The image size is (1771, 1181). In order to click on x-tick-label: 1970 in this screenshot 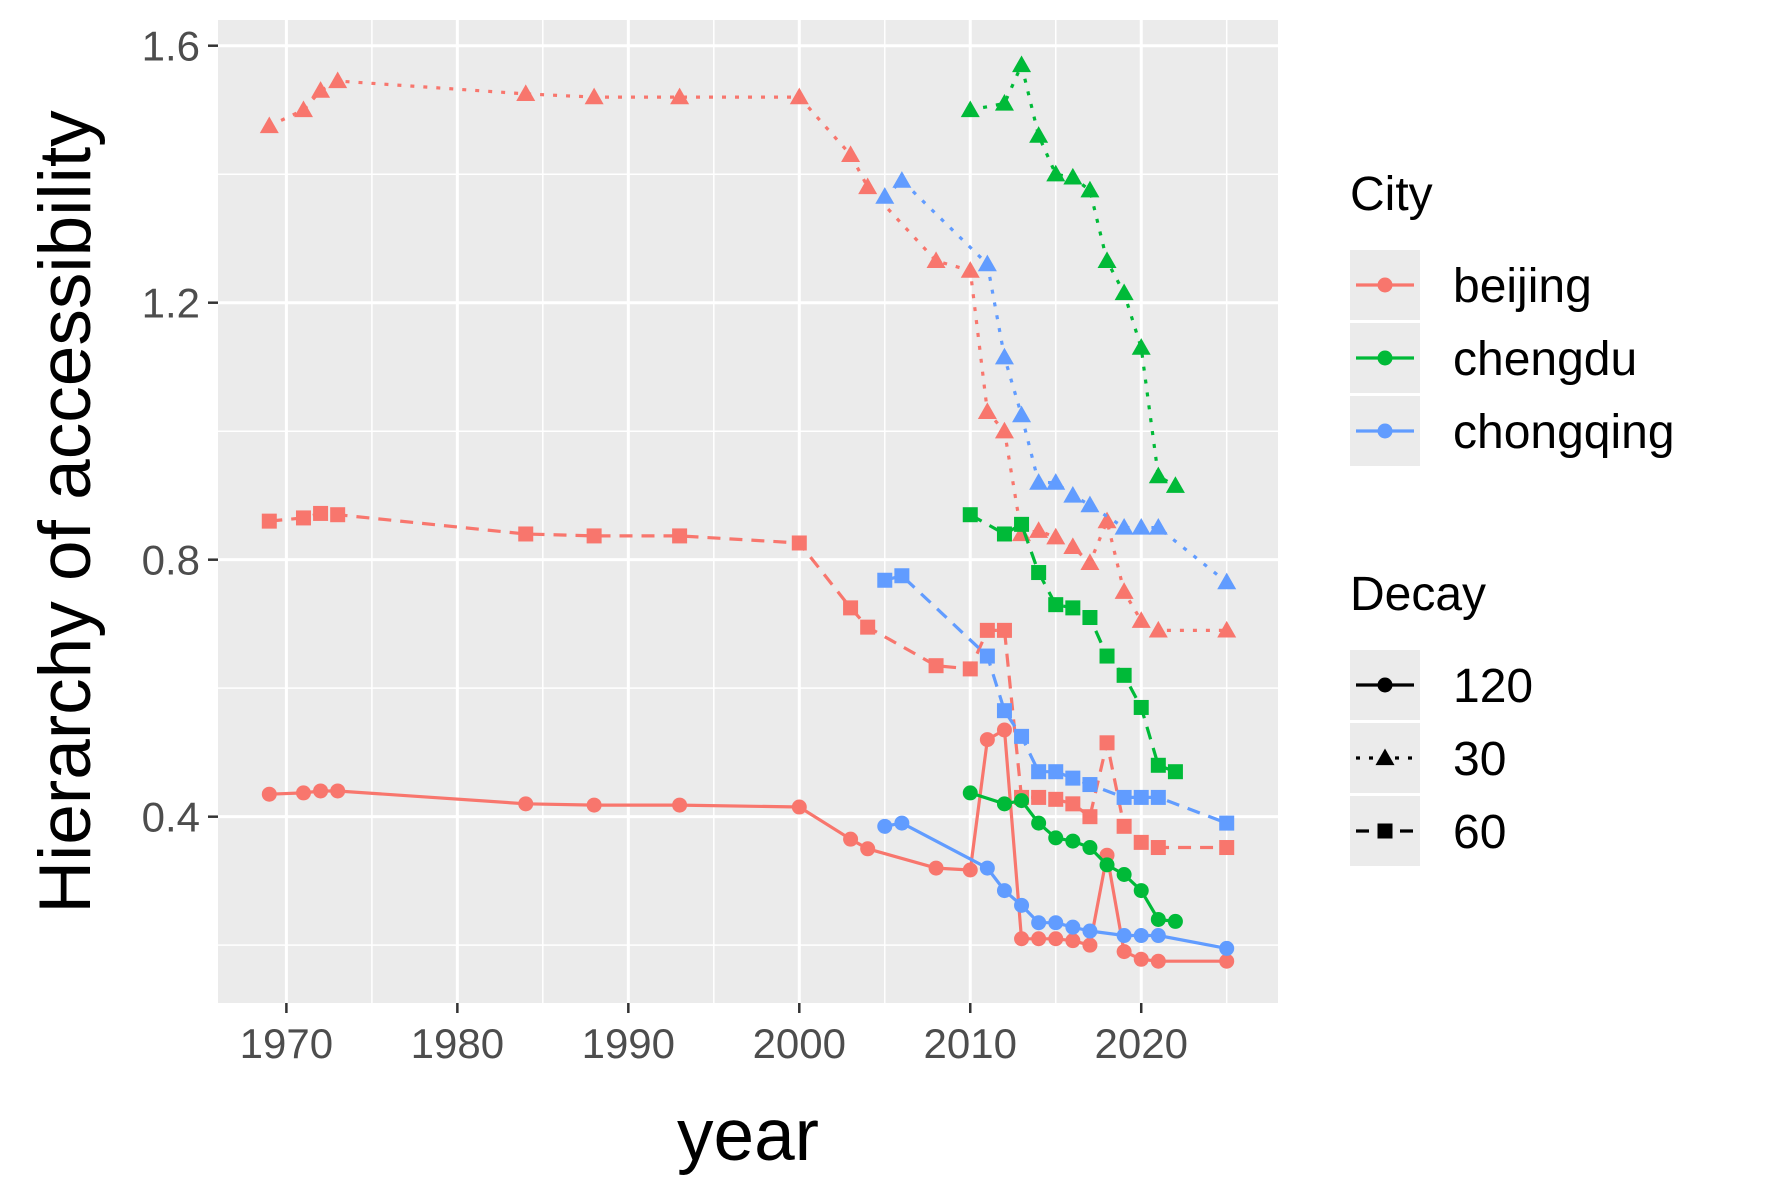, I will do `click(286, 1043)`.